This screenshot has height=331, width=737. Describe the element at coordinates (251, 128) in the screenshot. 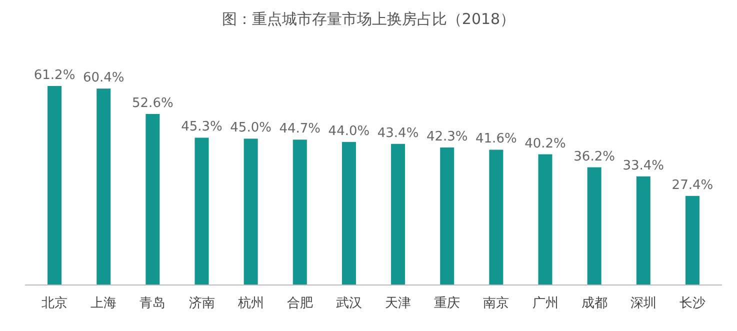

I see `data-label: 45.0%` at that location.